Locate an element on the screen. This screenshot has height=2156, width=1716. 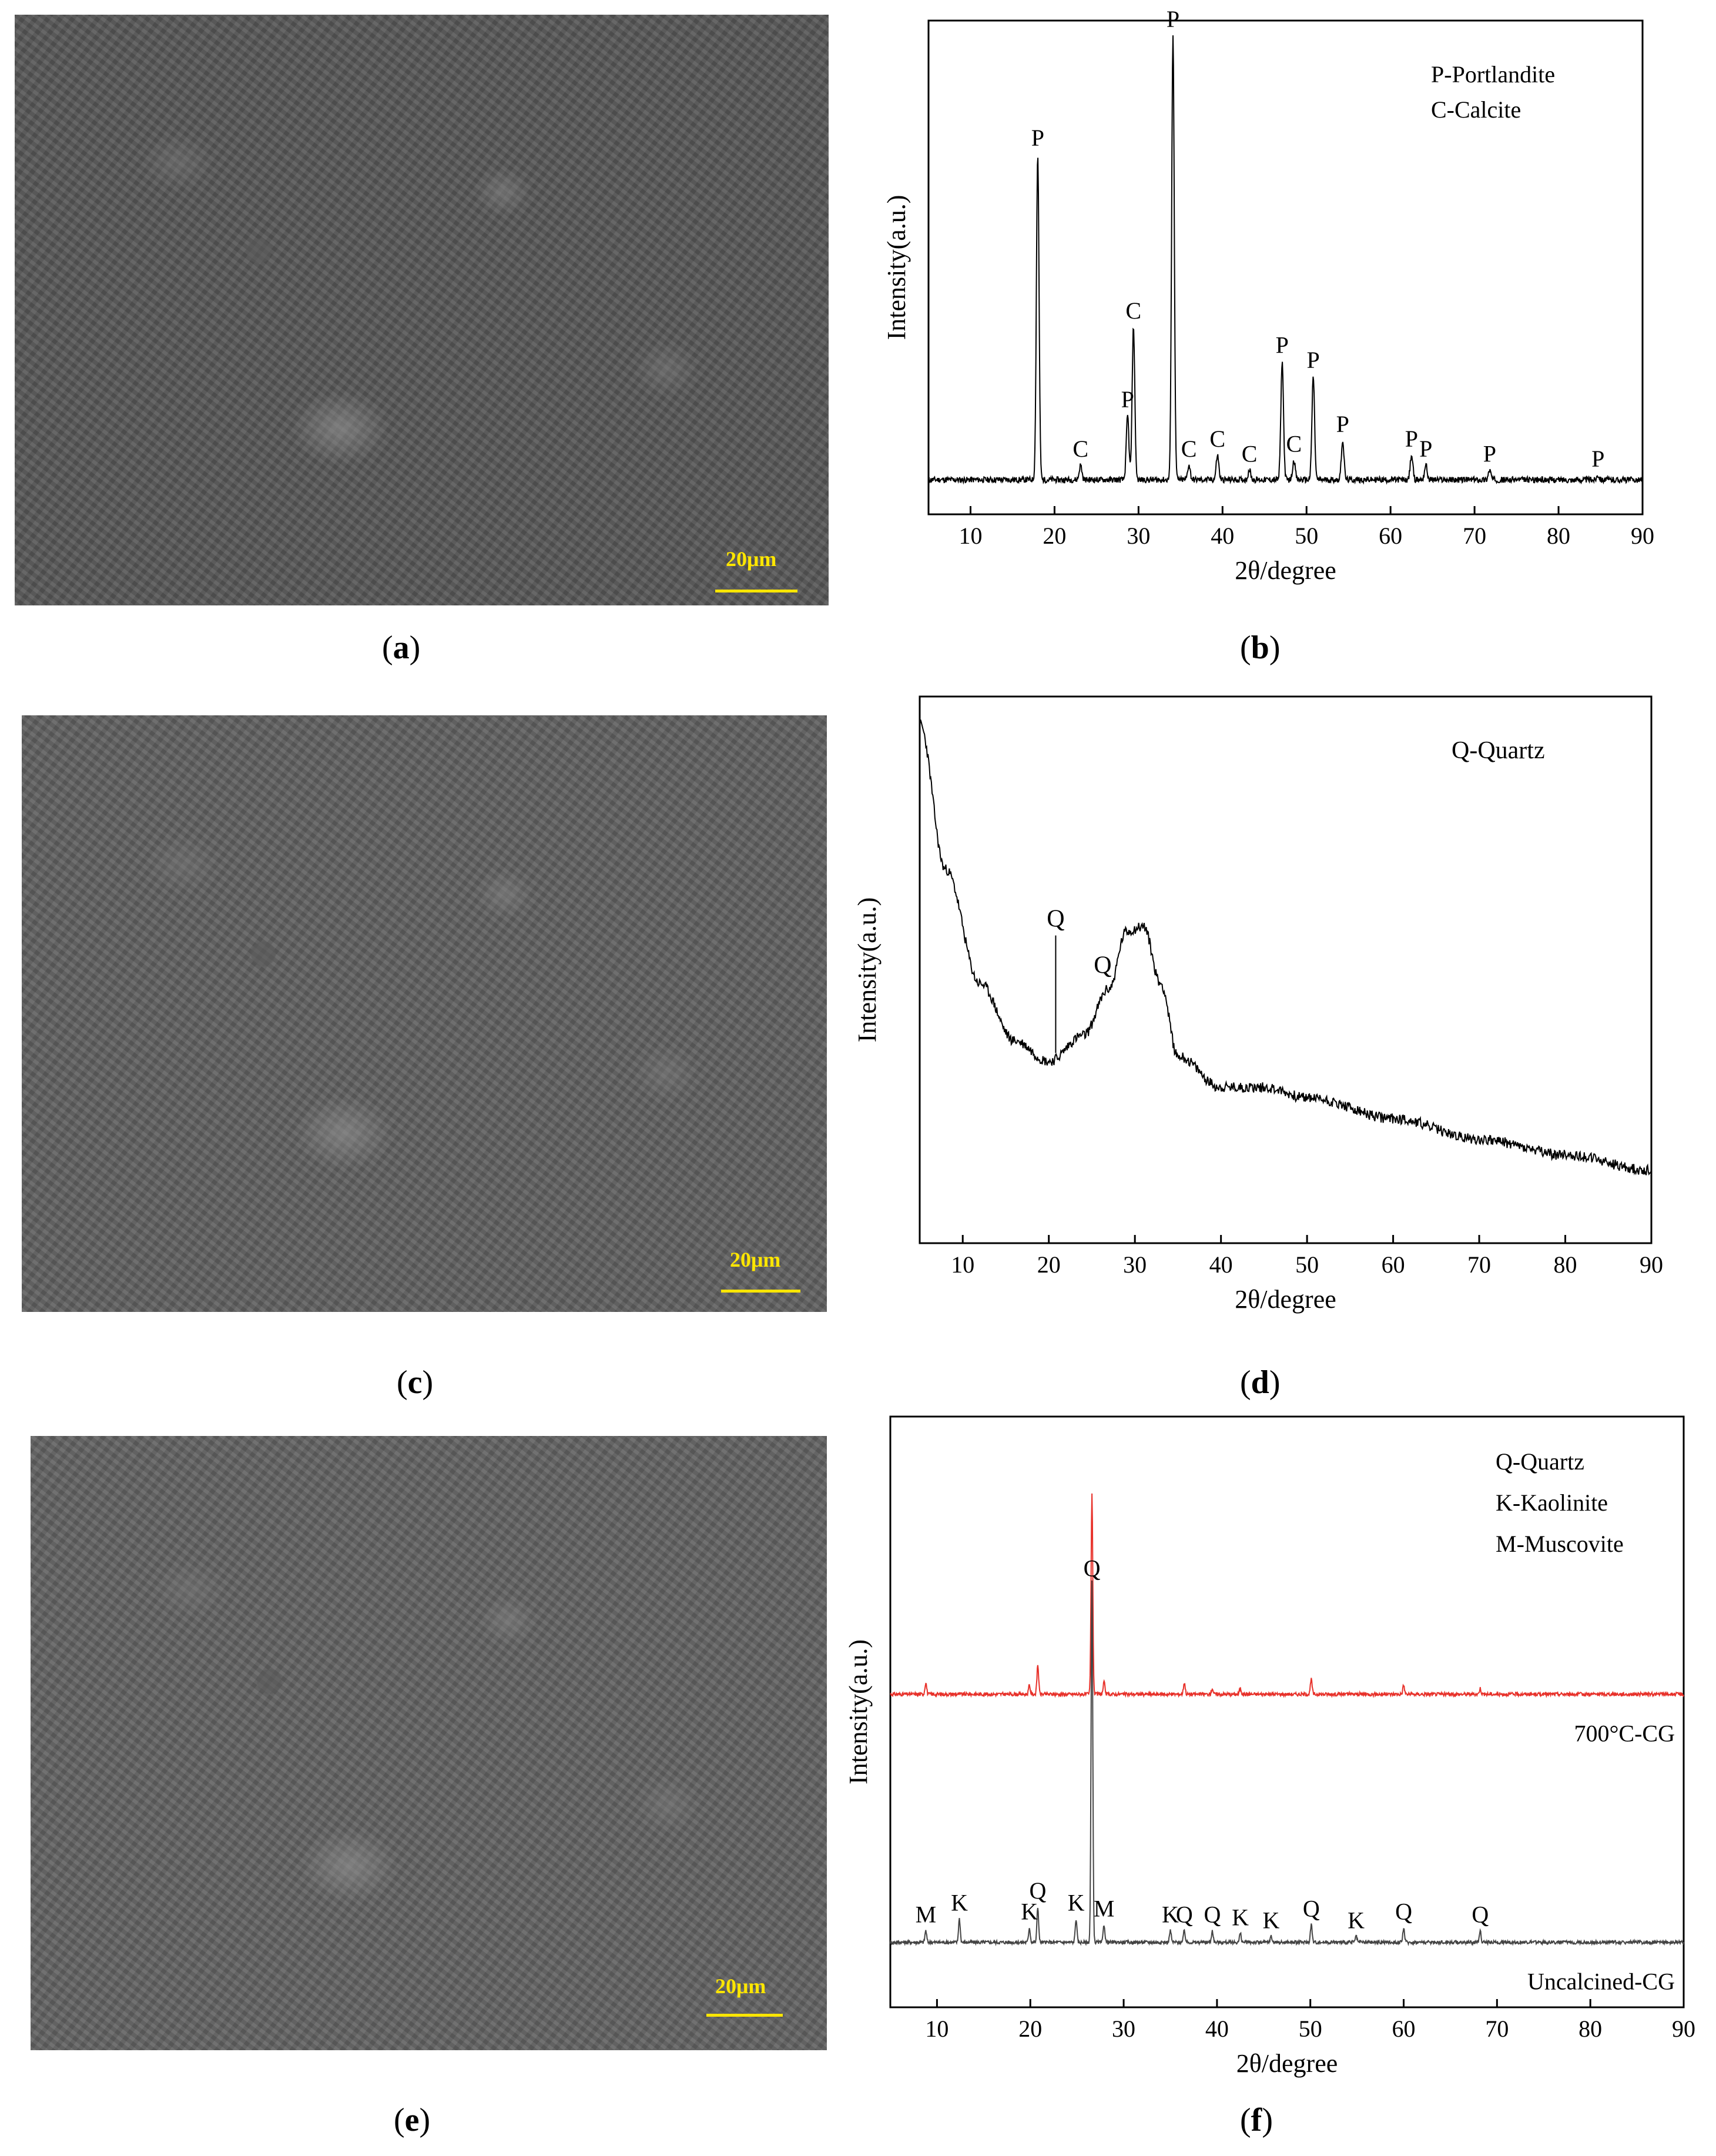
series-label: 700°C-CG is located at coordinates (1624, 1733).